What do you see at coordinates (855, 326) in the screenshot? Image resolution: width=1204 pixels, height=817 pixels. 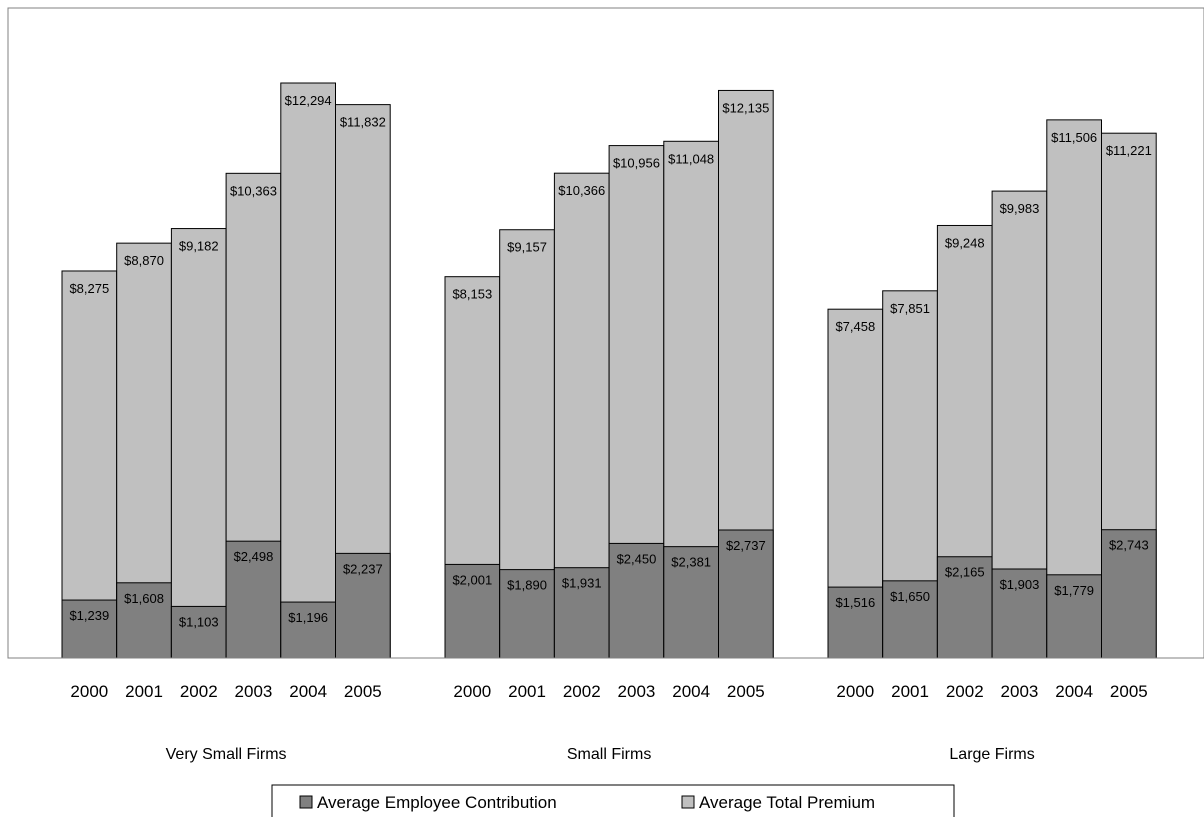 I see `data-label-total-premium: $7,458` at bounding box center [855, 326].